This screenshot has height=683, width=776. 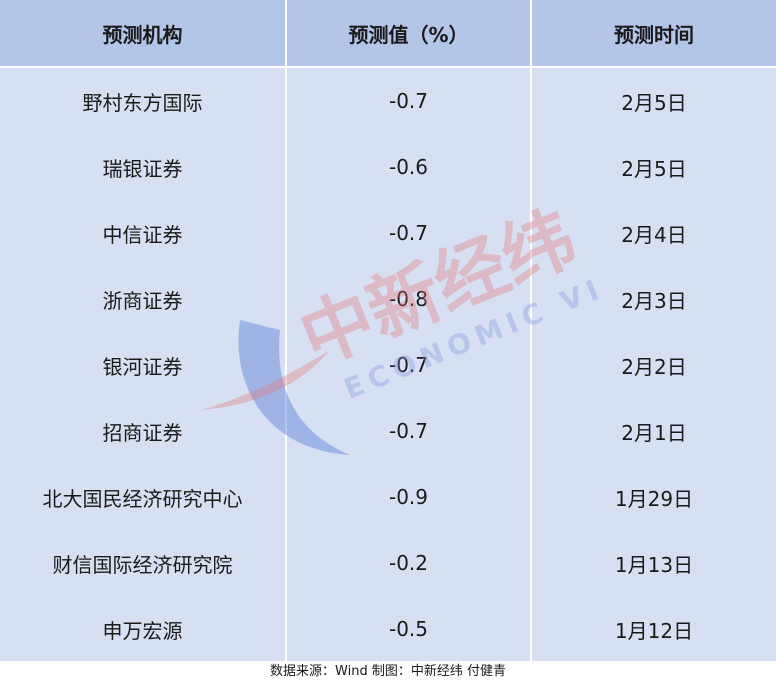 What do you see at coordinates (653, 563) in the screenshot?
I see `cell-date: 1月13日` at bounding box center [653, 563].